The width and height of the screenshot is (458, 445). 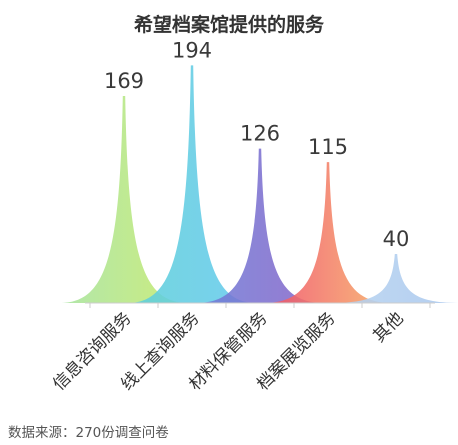 What do you see at coordinates (388, 327) in the screenshot?
I see `category-label-5: 其他` at bounding box center [388, 327].